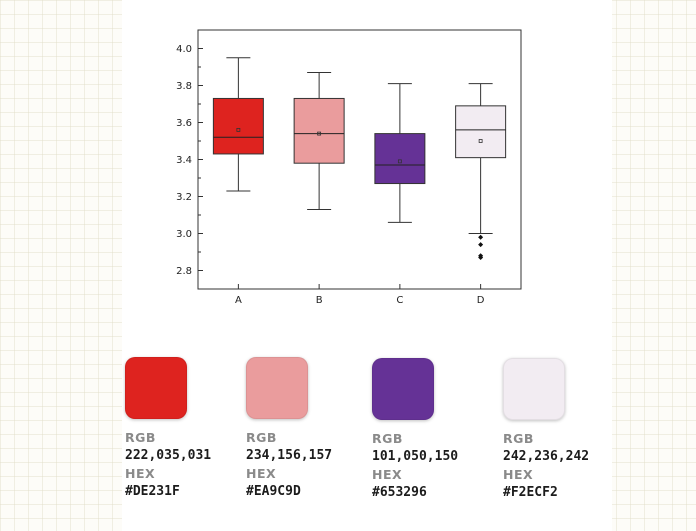 Image resolution: width=696 pixels, height=531 pixels. Describe the element at coordinates (289, 455) in the screenshot. I see `rgb-value-2: 234,156,157` at that location.